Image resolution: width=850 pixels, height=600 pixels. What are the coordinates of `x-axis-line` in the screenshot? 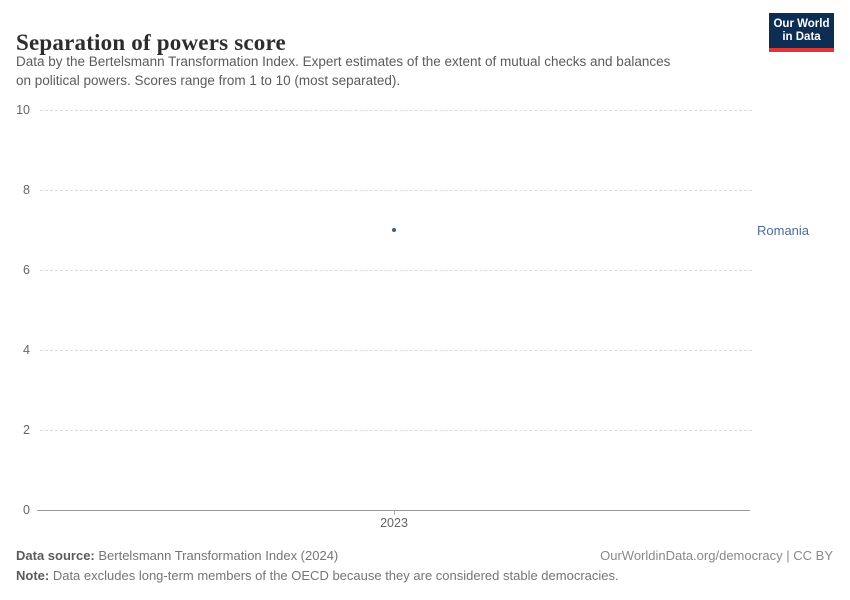 It's located at (393, 510).